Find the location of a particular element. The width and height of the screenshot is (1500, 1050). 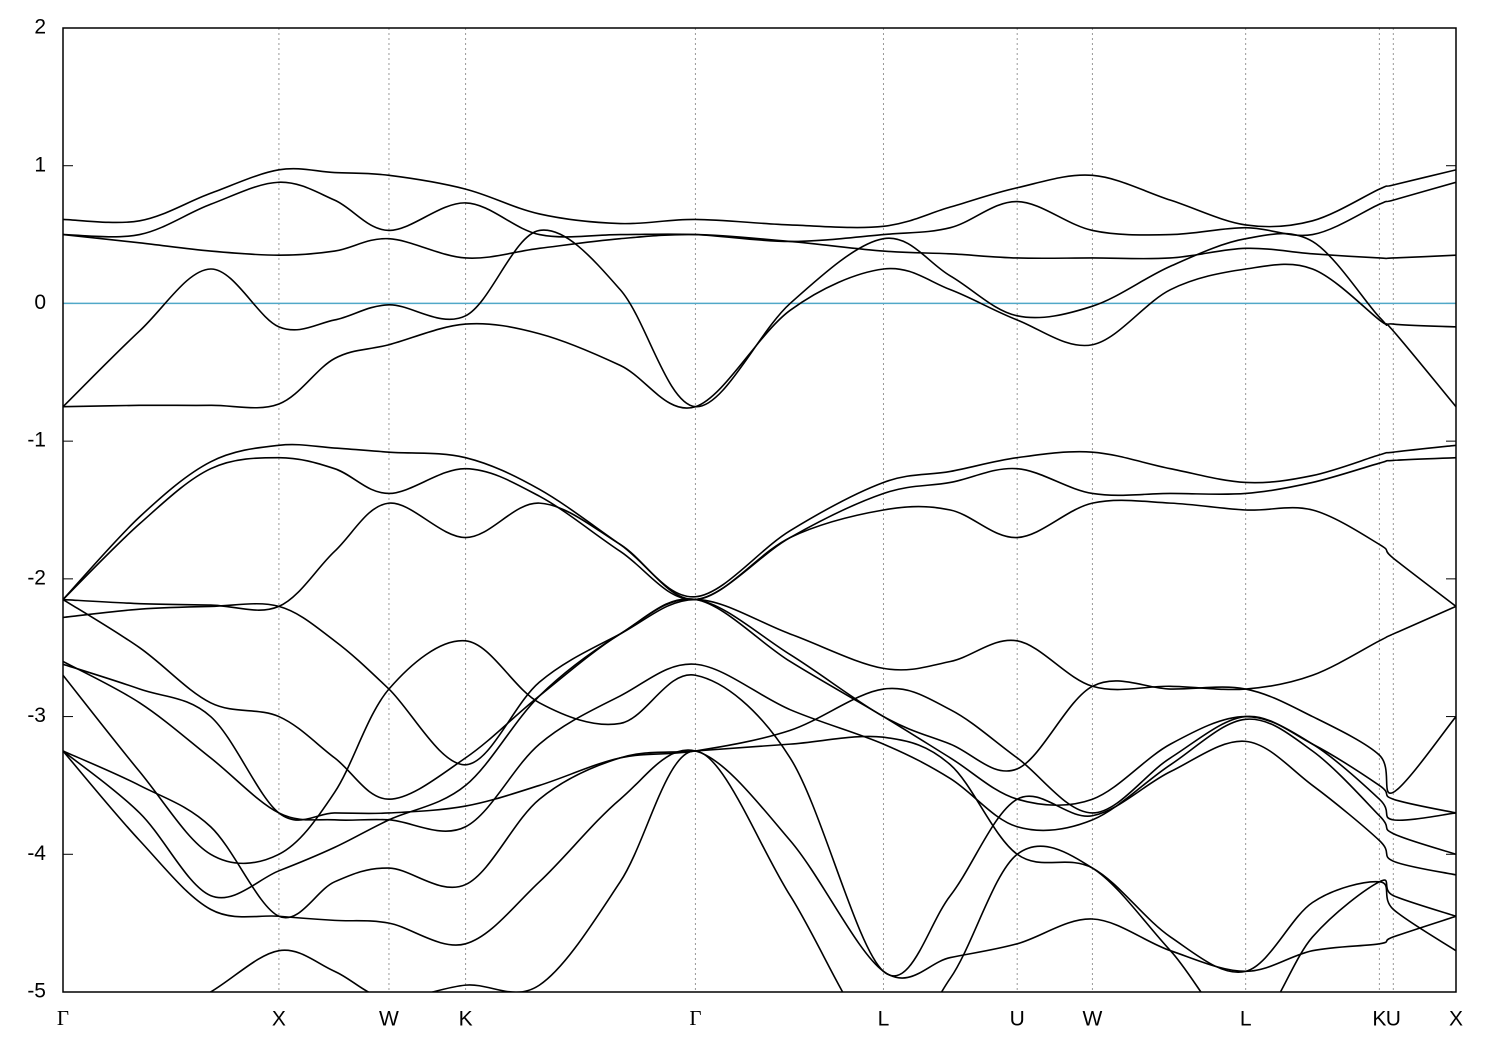

y-tick-label: -3 is located at coordinates (36, 715).